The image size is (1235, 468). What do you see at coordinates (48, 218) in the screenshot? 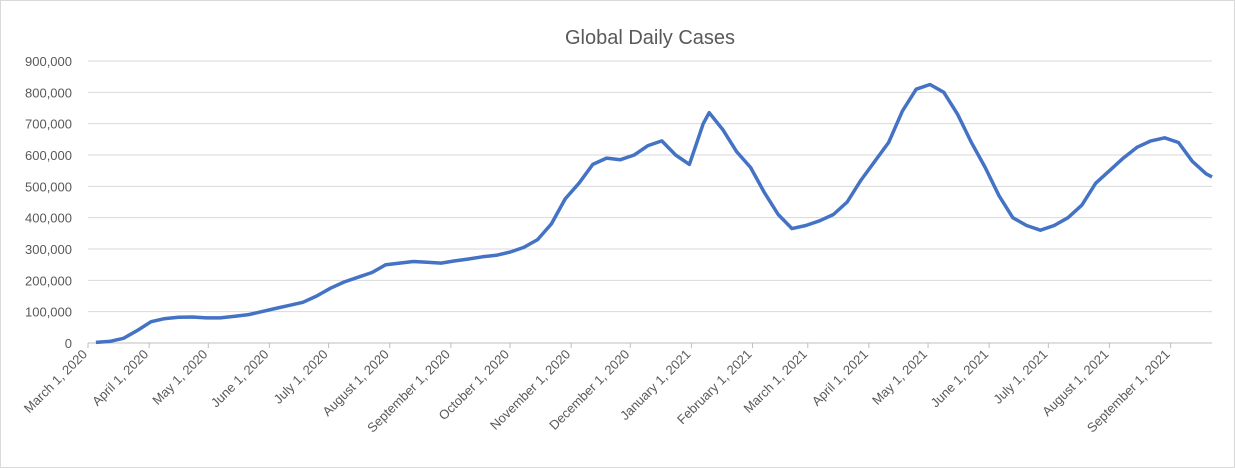
I see `y-tick-label: 400,000` at bounding box center [48, 218].